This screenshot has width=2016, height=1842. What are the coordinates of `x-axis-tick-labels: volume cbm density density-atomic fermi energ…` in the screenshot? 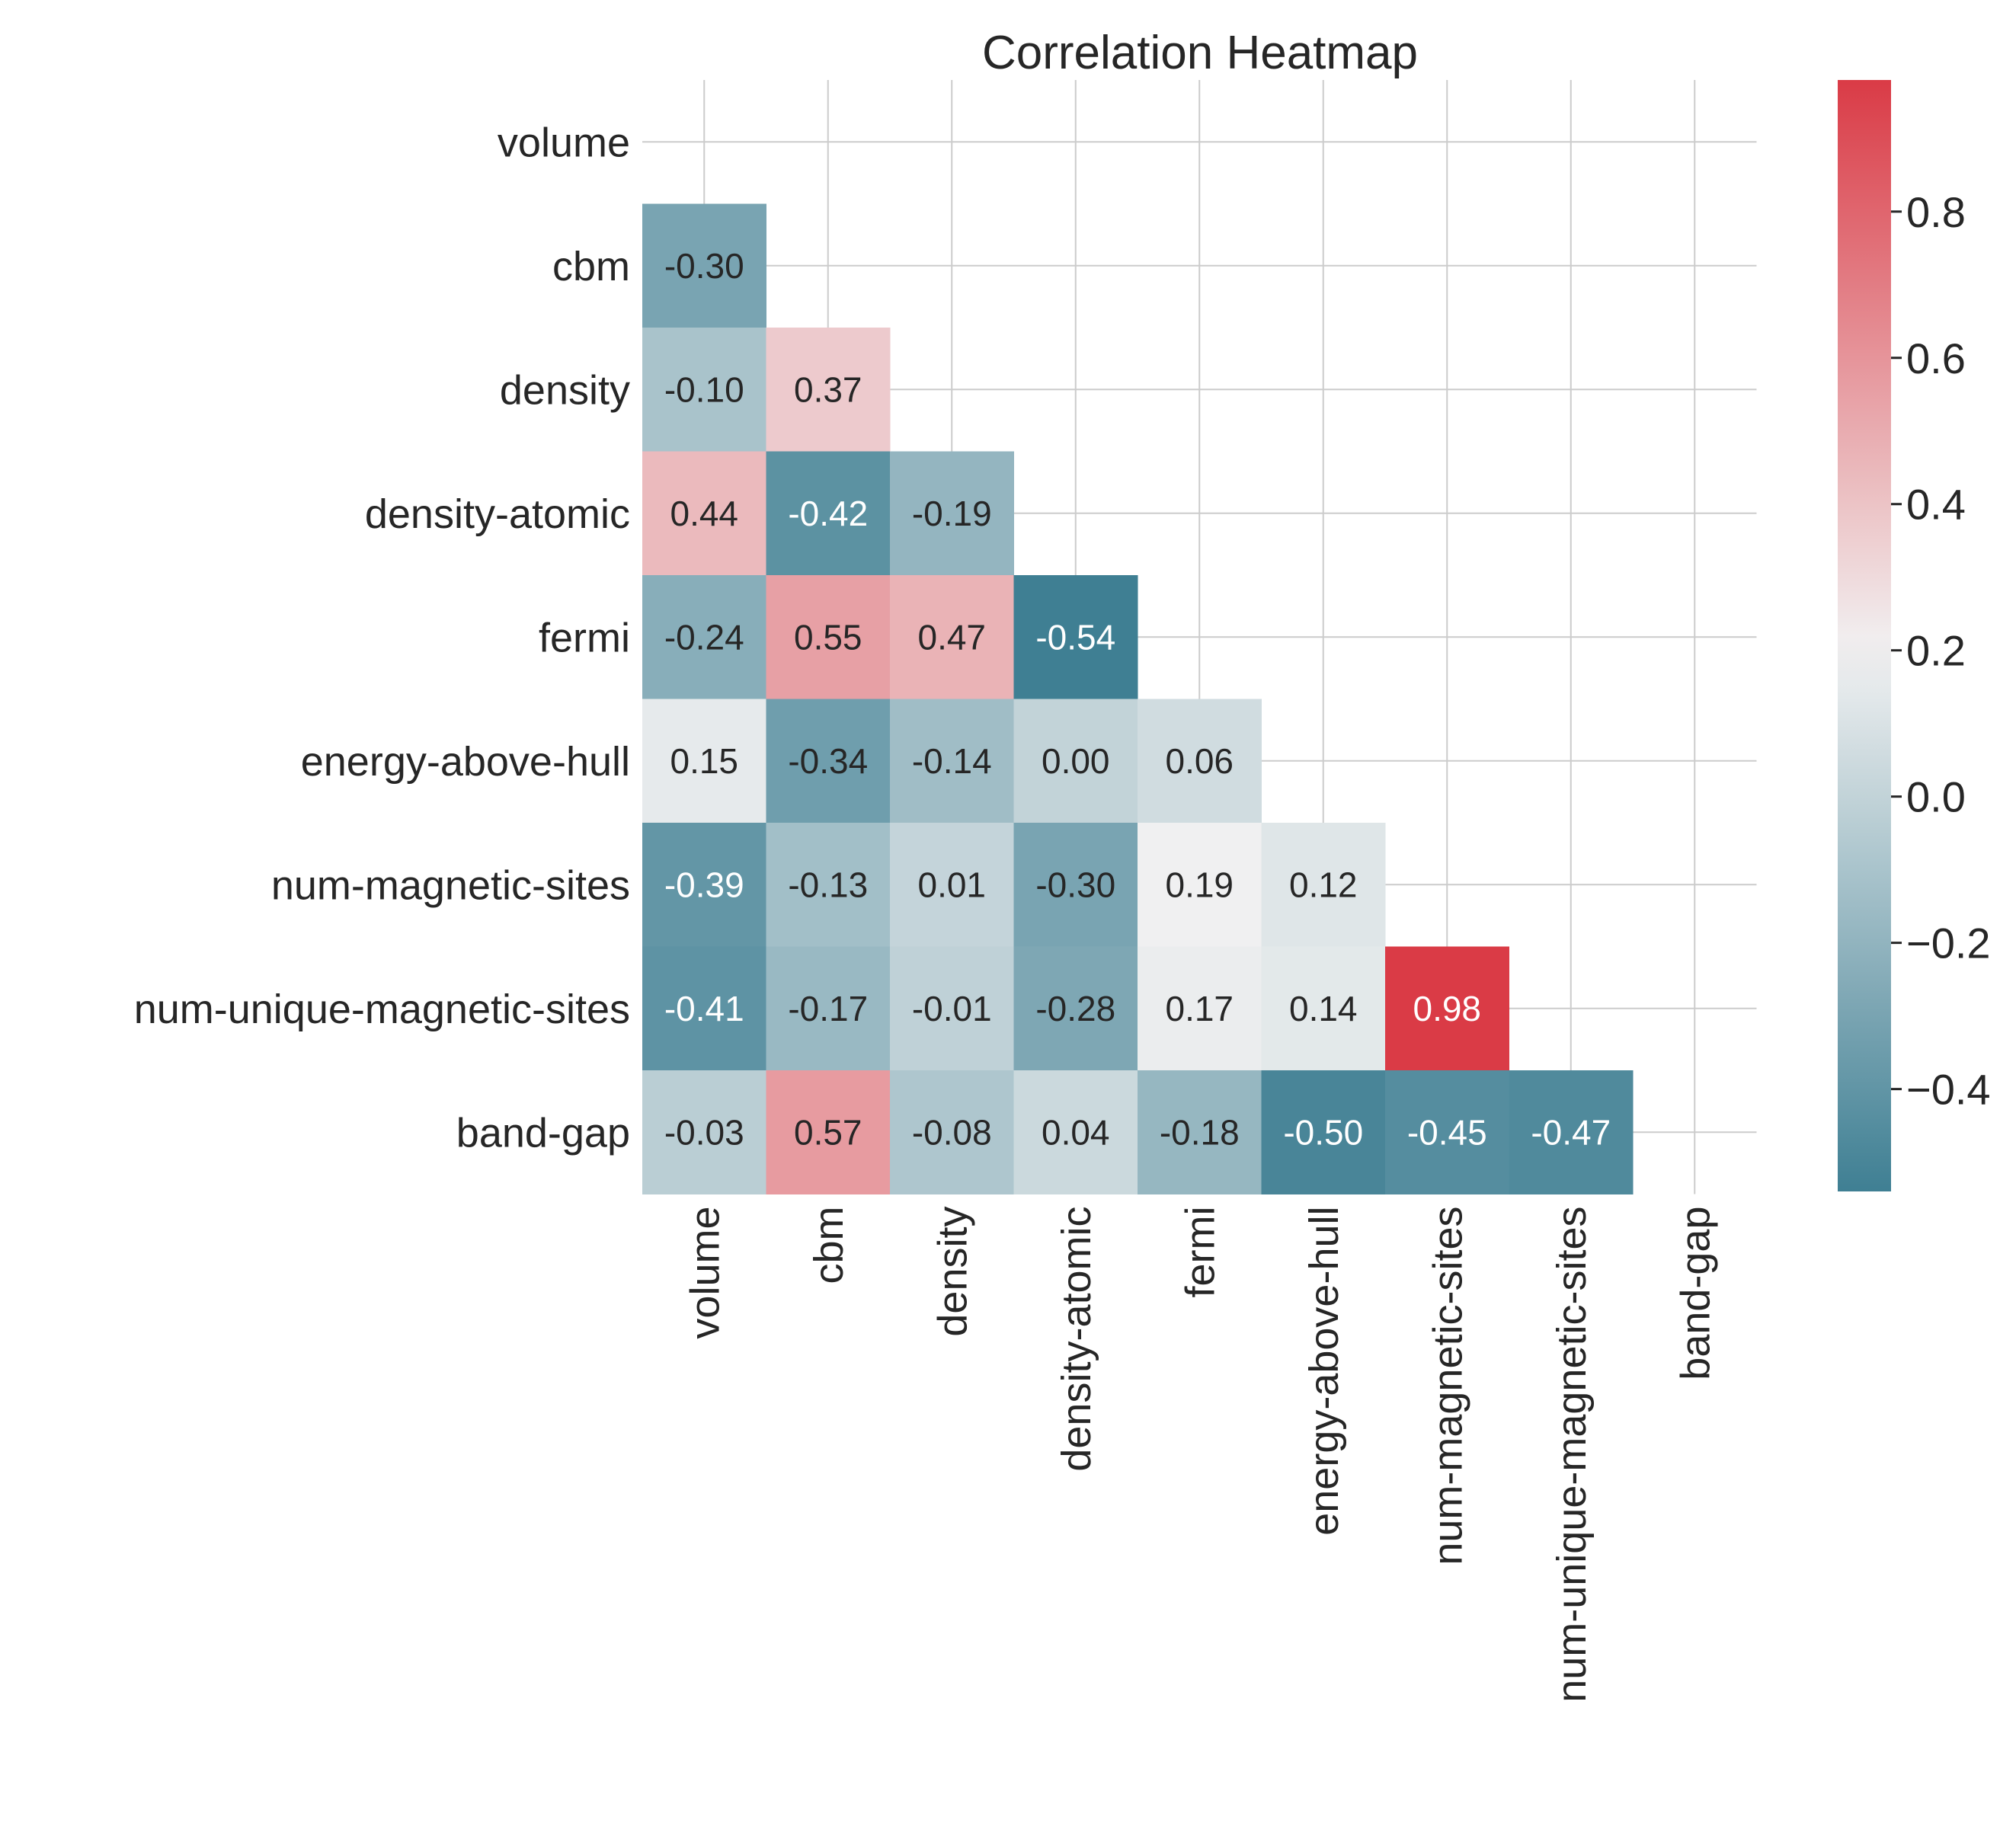 It's located at (1200, 1455).